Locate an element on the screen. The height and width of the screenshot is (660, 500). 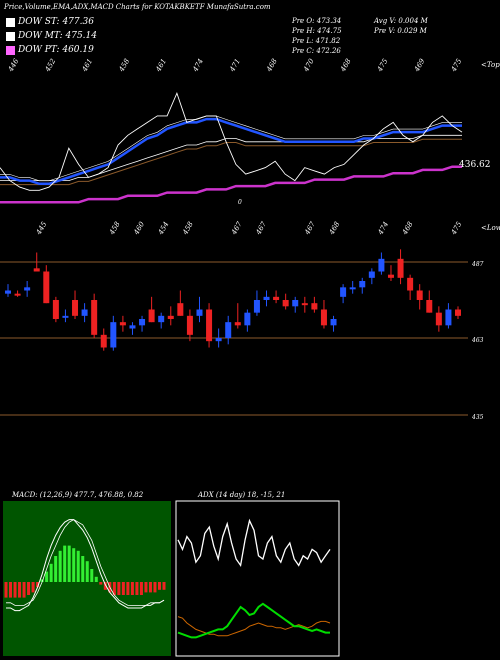
legend-label: DOW PT: 460.19 is located at coordinates (56, 50).